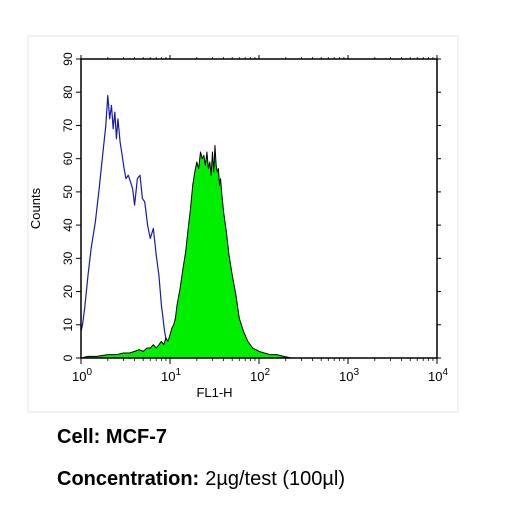 The width and height of the screenshot is (510, 510). Describe the element at coordinates (128, 479) in the screenshot. I see `concentration-caption-label: Concentration:` at that location.